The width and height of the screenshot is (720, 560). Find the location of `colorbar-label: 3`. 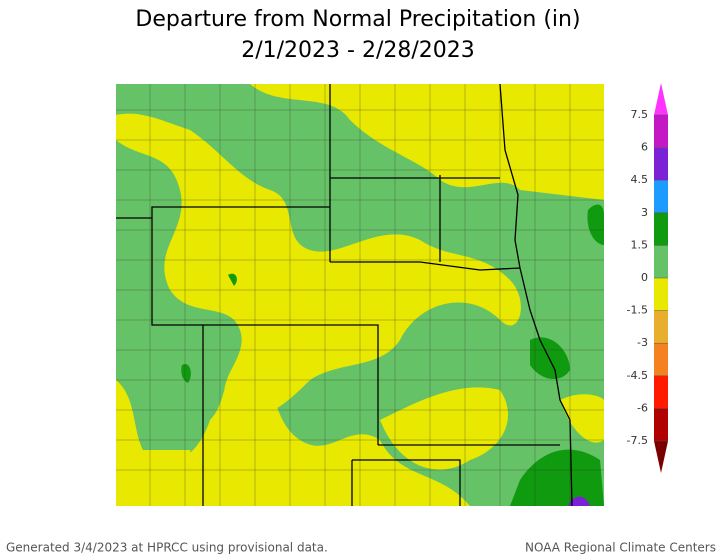

colorbar-label: 3 is located at coordinates (644, 212).